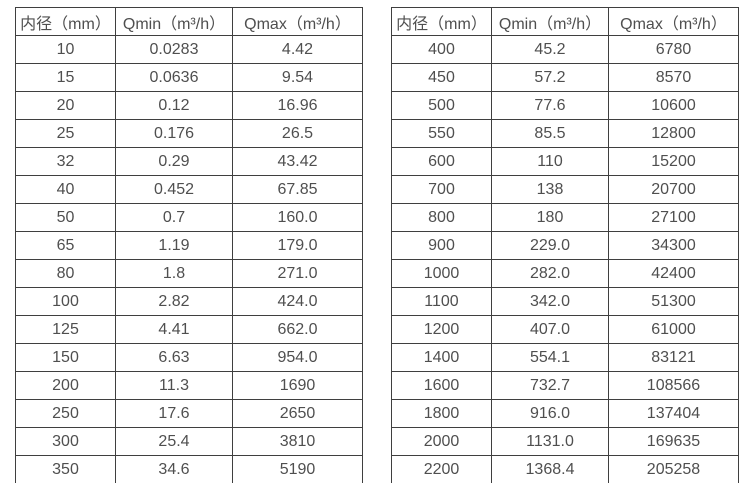  I want to click on table-row: 100 2.82 424.0, so click(189, 301).